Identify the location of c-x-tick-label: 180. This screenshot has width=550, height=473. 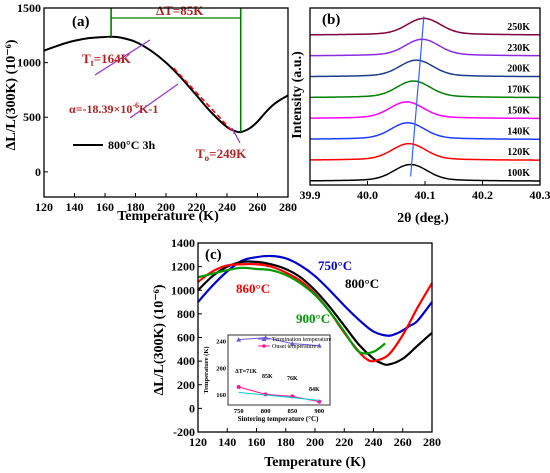
(286, 442).